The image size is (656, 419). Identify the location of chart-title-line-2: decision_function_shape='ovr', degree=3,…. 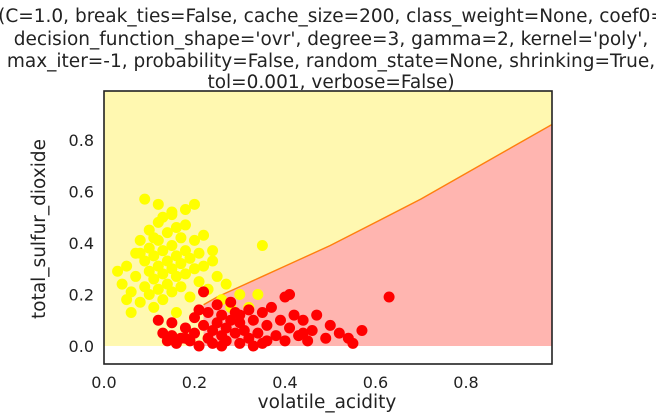
(331, 39).